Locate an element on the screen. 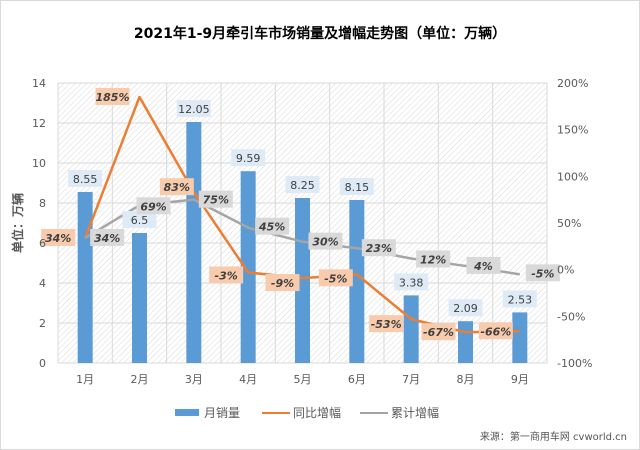 Image resolution: width=640 pixels, height=450 pixels. legend-label-yoy-growth: 同比增幅 is located at coordinates (317, 412).